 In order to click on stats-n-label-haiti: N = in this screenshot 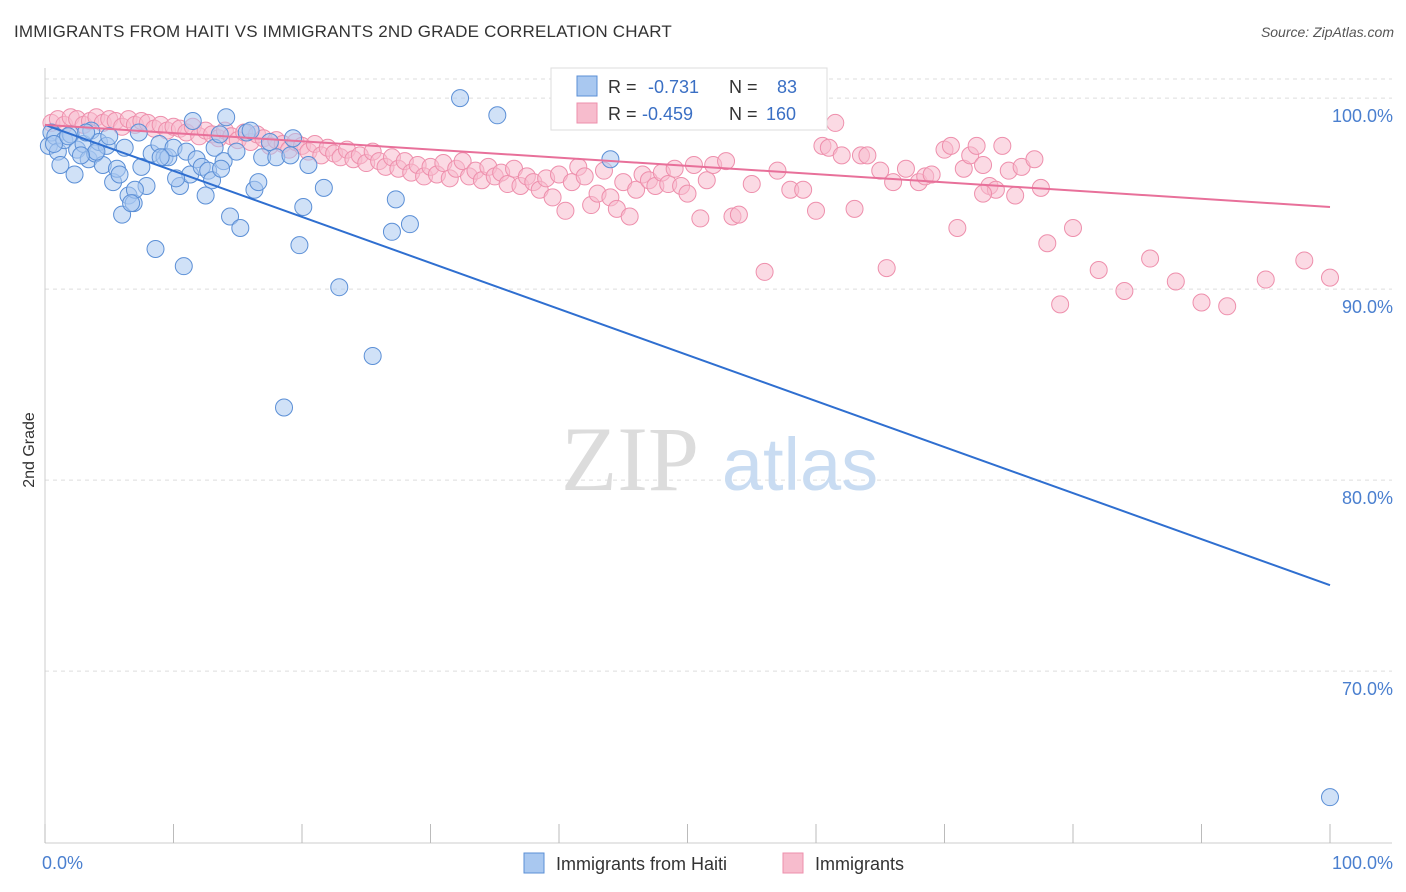, I will do `click(743, 87)`.